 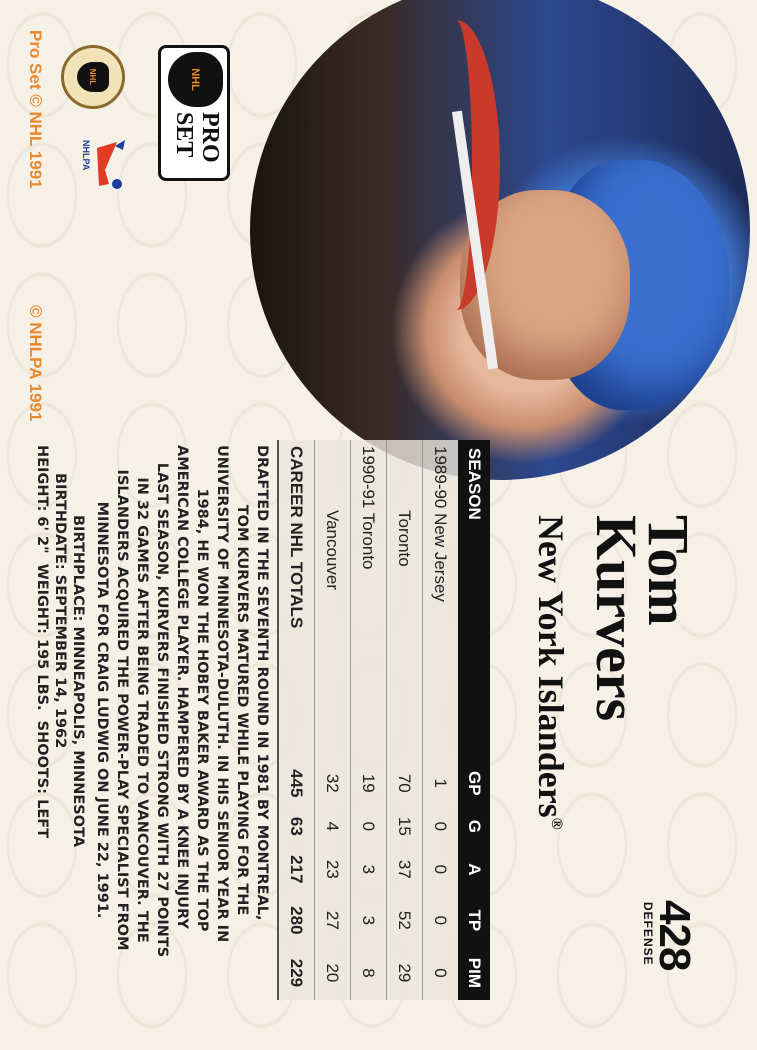 I want to click on col-tp: TP, so click(x=474, y=920).